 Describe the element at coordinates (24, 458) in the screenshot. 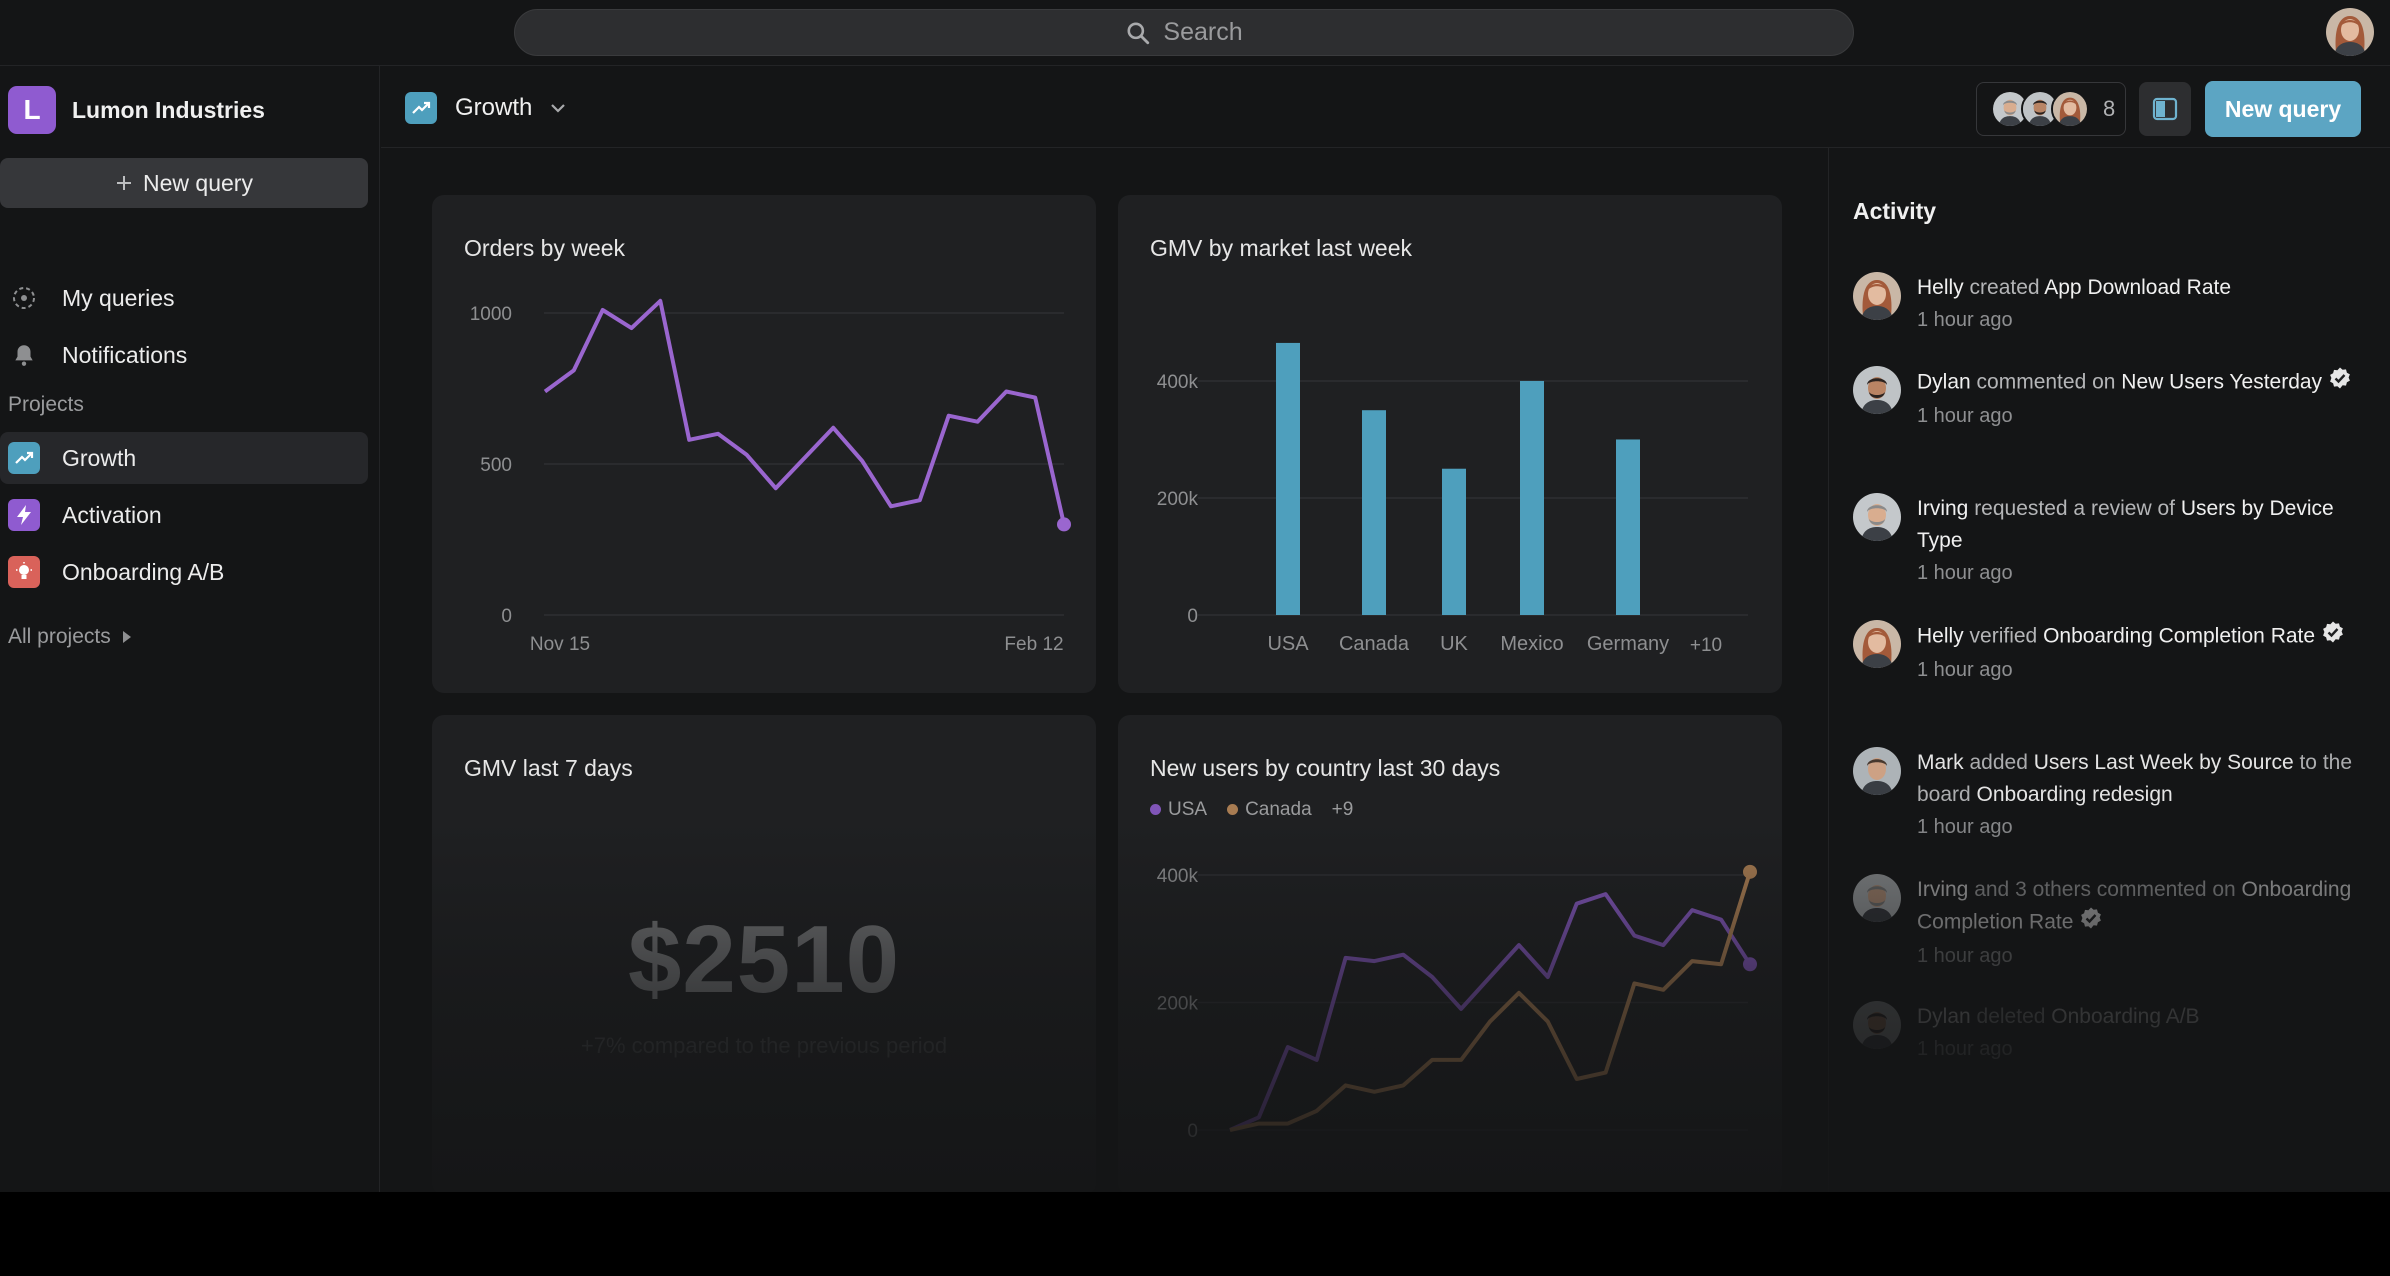

I see `trend-up-icon` at that location.